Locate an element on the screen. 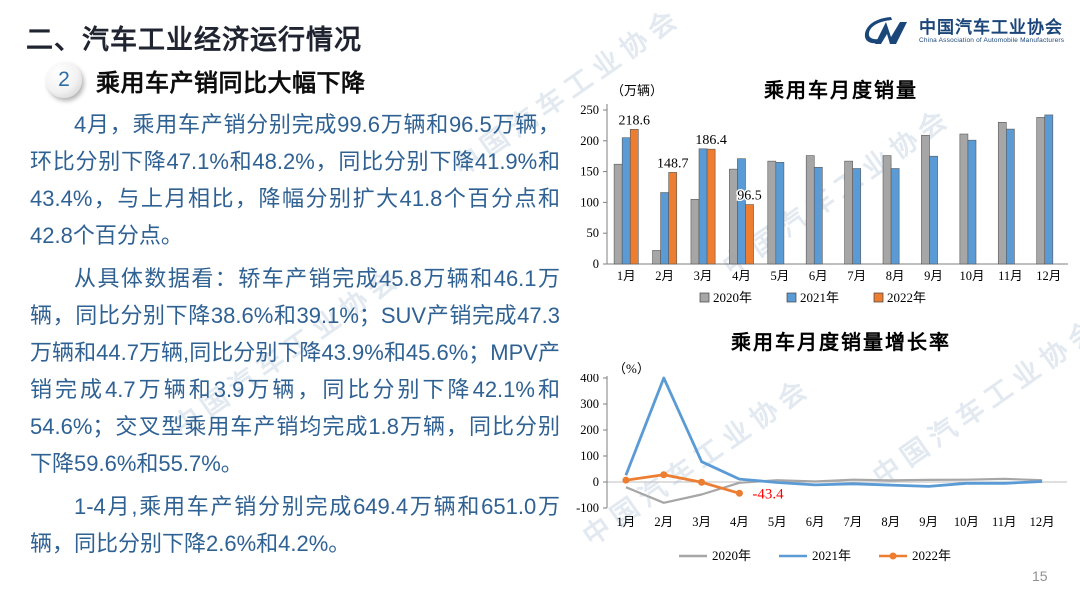 This screenshot has width=1080, height=604. x-tick-label: 1月 is located at coordinates (626, 276).